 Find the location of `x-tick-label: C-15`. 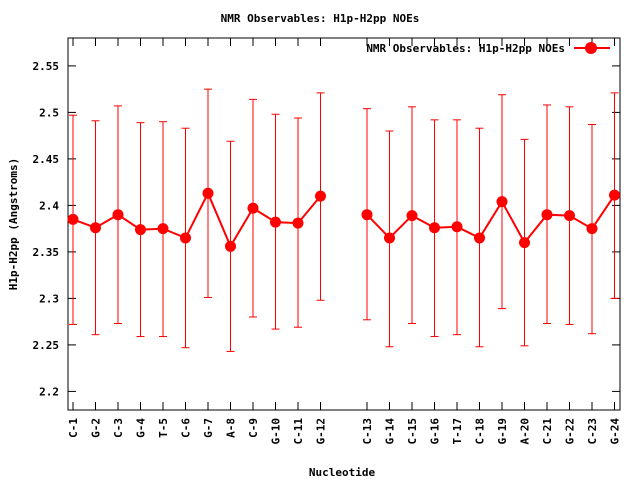

x-tick-label: C-15 is located at coordinates (412, 431).